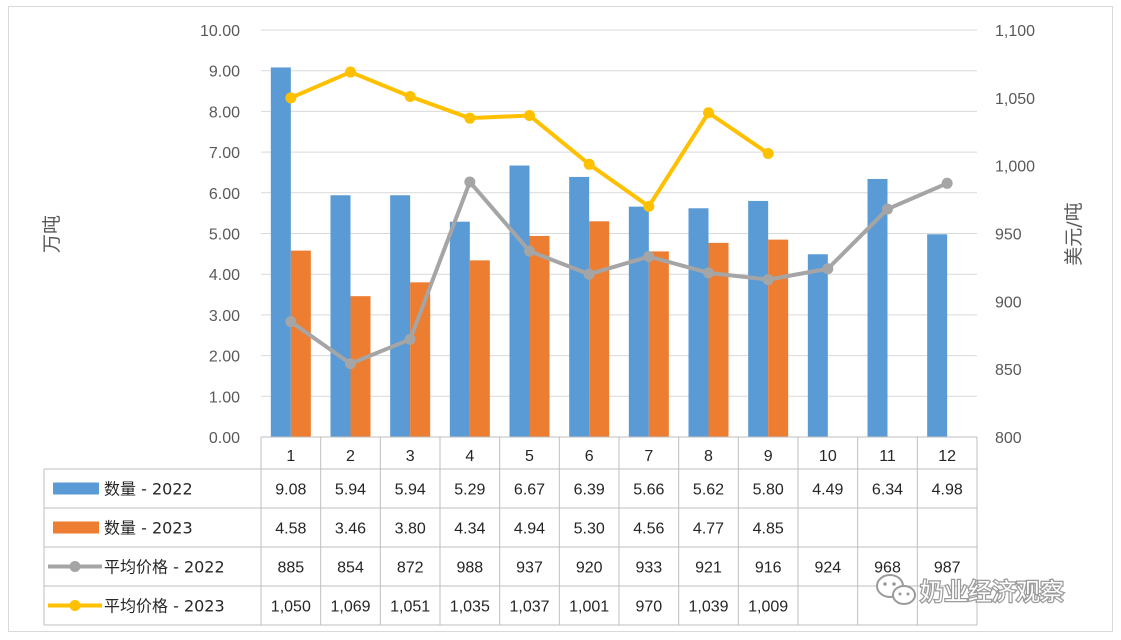 The image size is (1121, 640). Describe the element at coordinates (768, 529) in the screenshot. I see `table-cell-value: 4.85` at that location.